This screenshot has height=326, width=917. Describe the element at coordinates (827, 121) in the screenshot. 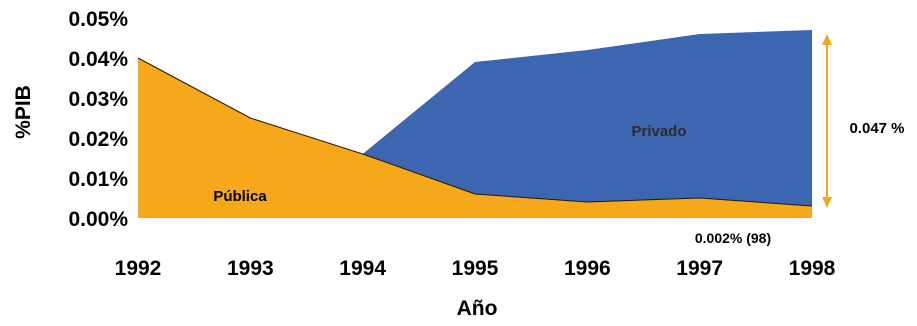

I see `total-range-arrow` at that location.